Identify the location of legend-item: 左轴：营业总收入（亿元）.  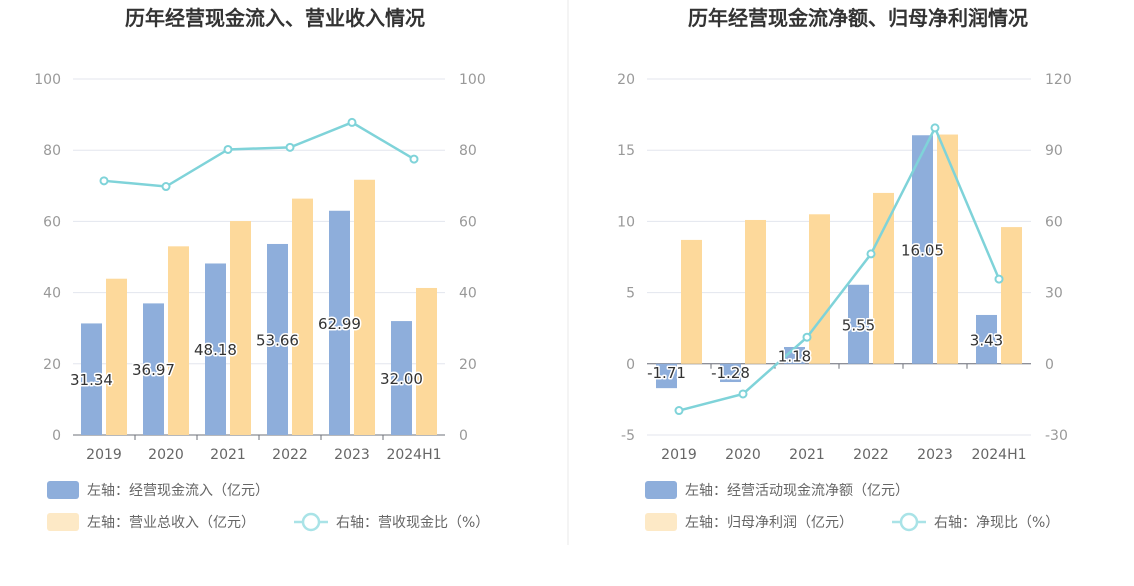
(151, 522).